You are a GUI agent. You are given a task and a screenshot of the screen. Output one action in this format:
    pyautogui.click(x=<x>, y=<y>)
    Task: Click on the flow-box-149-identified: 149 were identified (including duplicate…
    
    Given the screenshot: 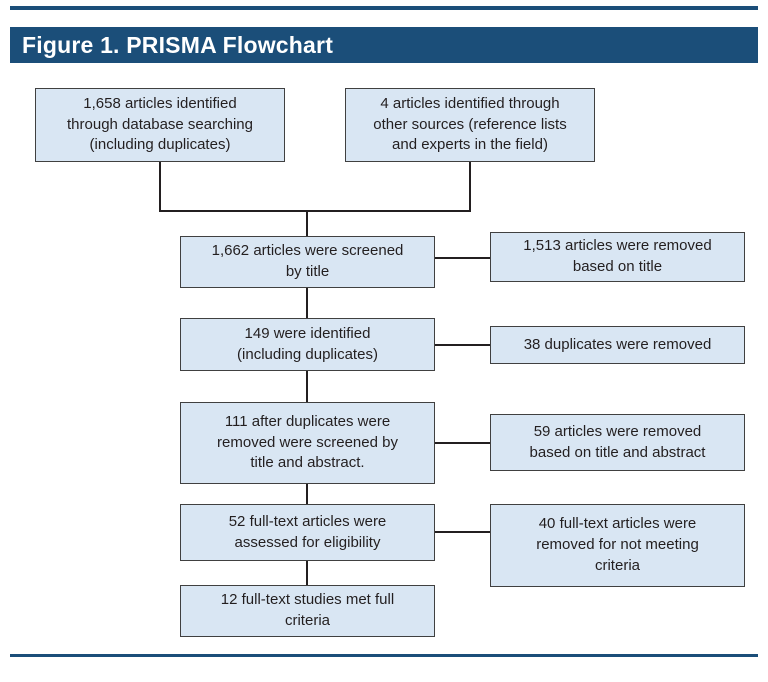 What is the action you would take?
    pyautogui.click(x=307, y=344)
    